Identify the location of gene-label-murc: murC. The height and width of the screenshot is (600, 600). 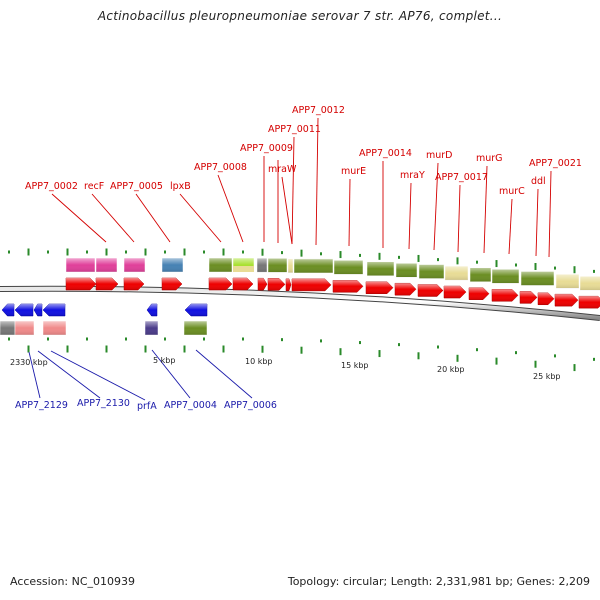
(512, 191).